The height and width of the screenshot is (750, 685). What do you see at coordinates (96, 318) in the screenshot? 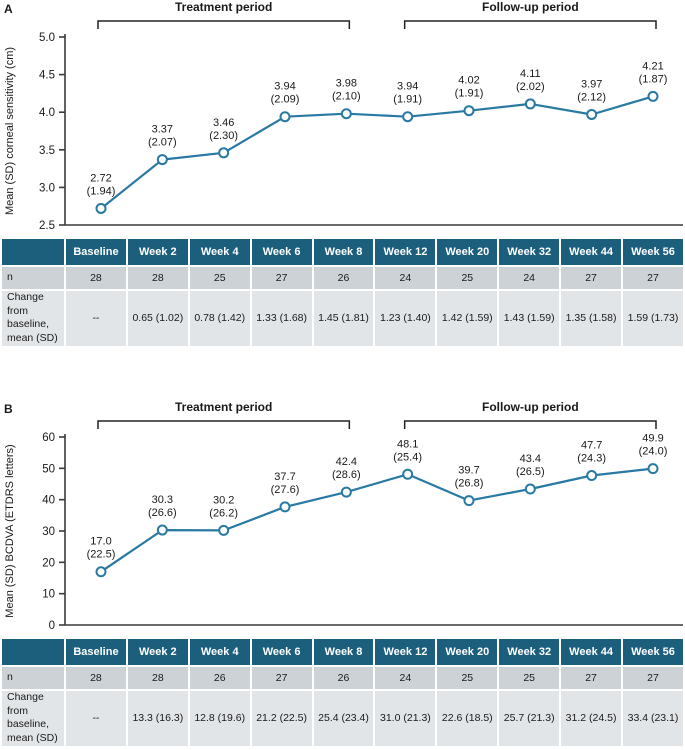
I see `table-cell: --` at bounding box center [96, 318].